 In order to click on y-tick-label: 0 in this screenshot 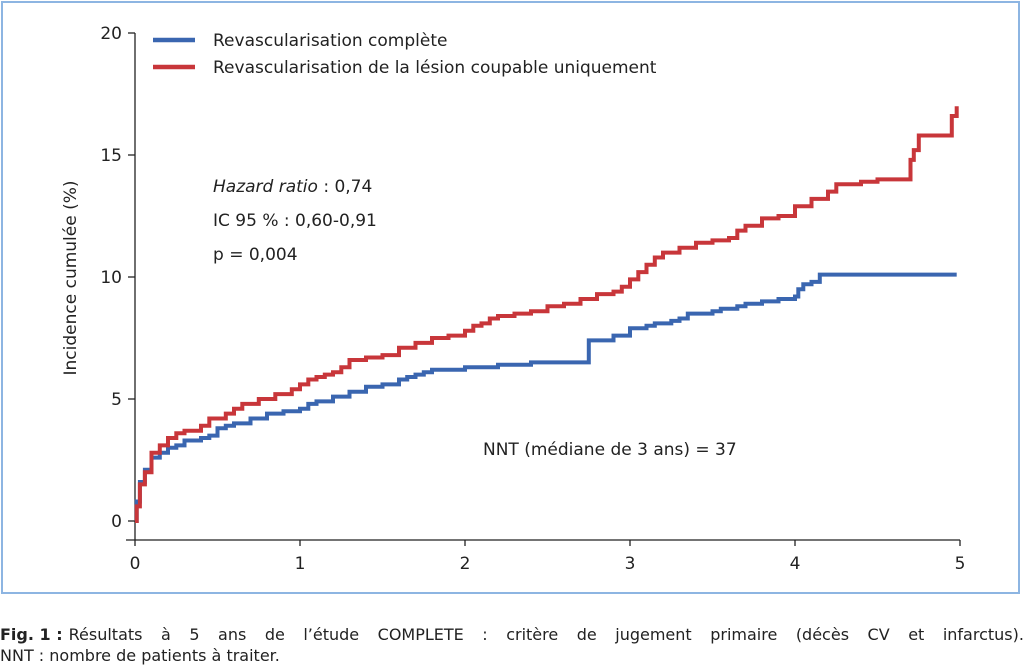, I will do `click(116, 522)`.